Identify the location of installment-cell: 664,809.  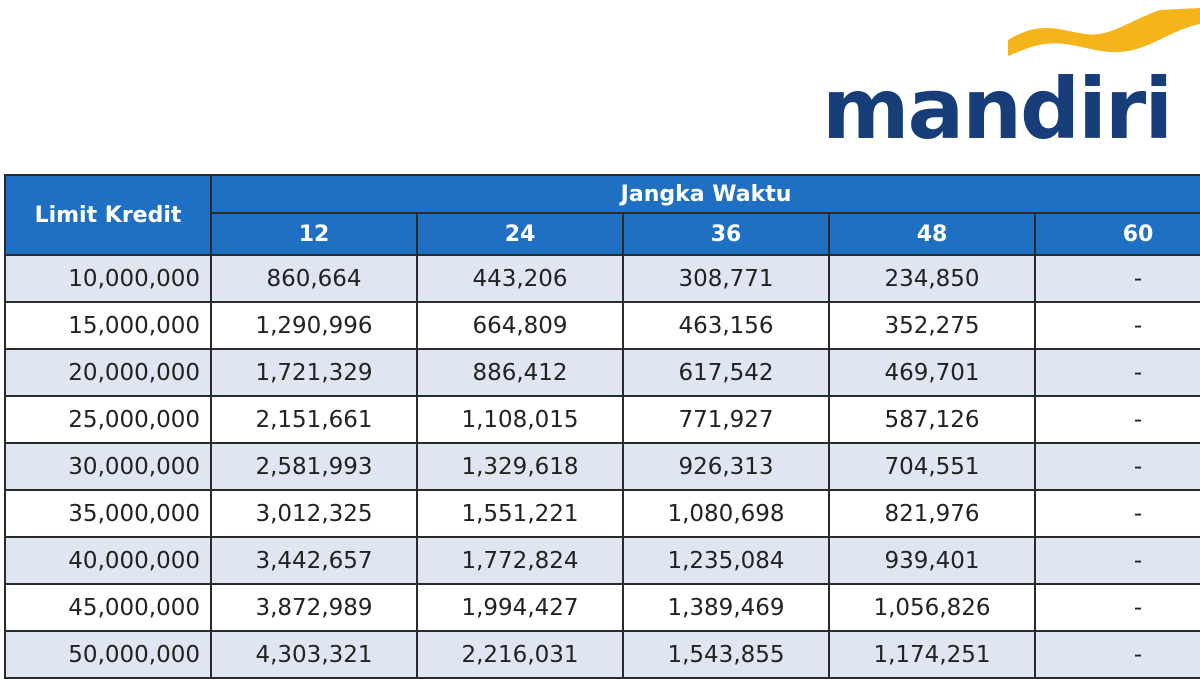
(520, 325).